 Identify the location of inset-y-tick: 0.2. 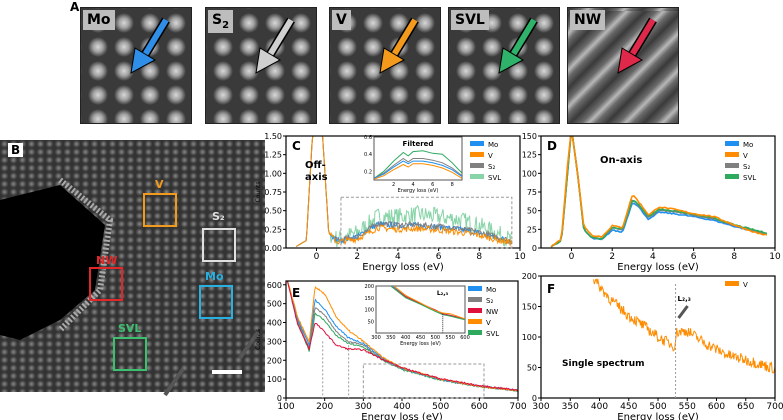
(368, 172).